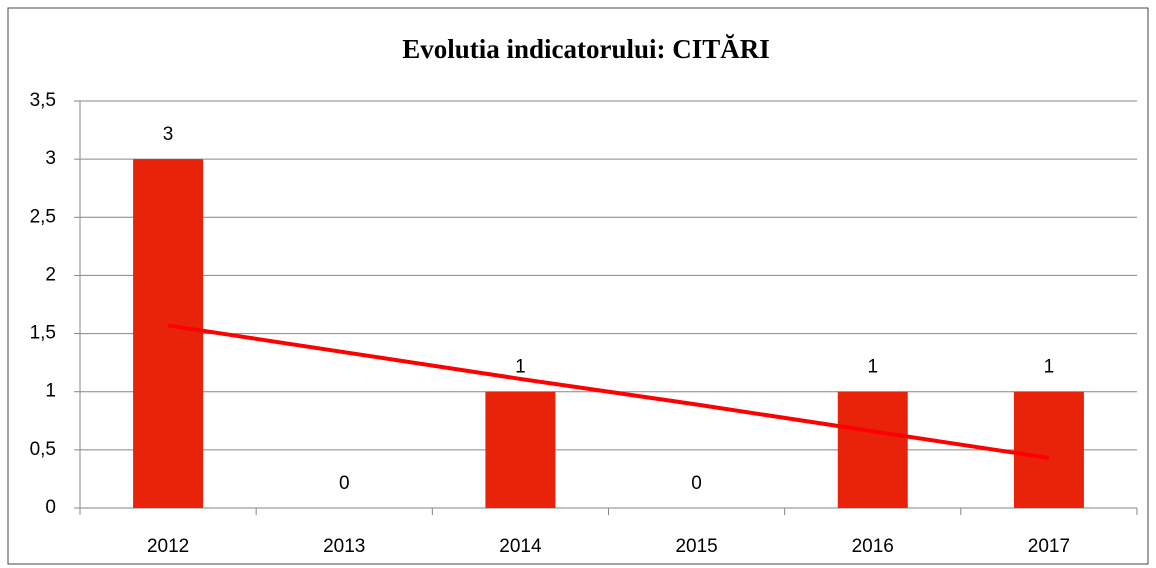  I want to click on x-tick-label: 2012, so click(168, 546).